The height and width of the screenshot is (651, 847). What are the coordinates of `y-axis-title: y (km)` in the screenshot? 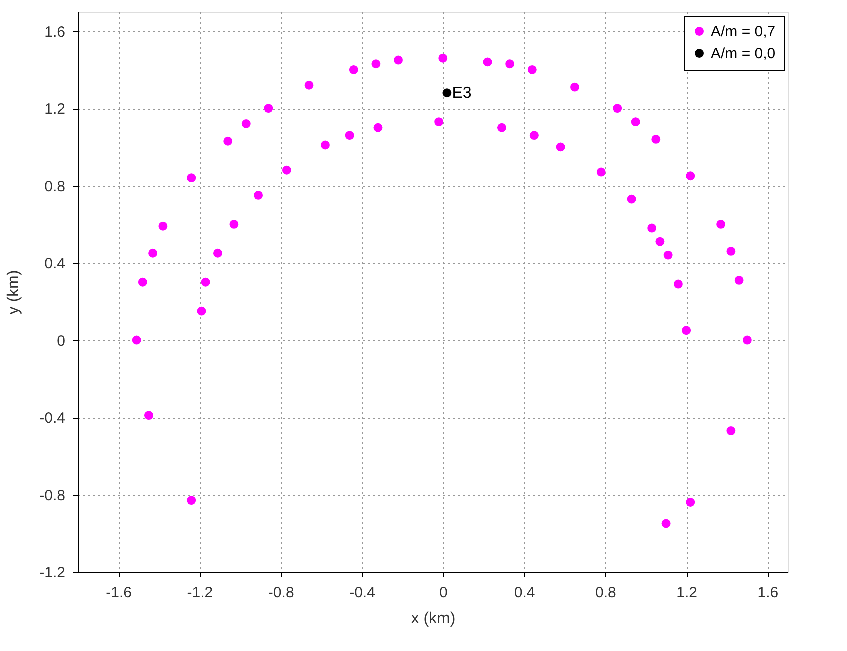 It's located at (14, 292).